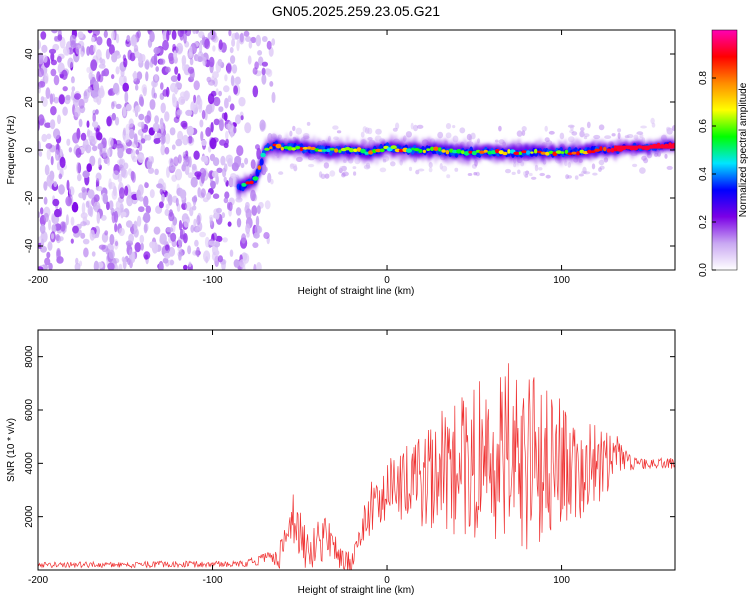 This screenshot has height=600, width=750. Describe the element at coordinates (29, 356) in the screenshot. I see `y-tick-label: 8000` at that location.